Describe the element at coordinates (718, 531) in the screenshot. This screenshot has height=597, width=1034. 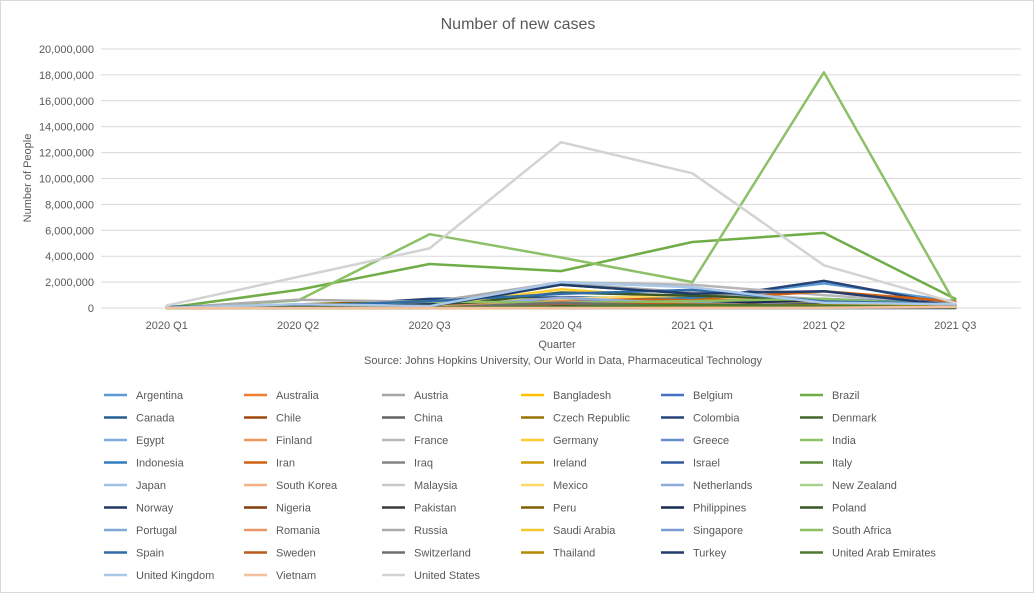
I see `legend-label: Singapore` at that location.